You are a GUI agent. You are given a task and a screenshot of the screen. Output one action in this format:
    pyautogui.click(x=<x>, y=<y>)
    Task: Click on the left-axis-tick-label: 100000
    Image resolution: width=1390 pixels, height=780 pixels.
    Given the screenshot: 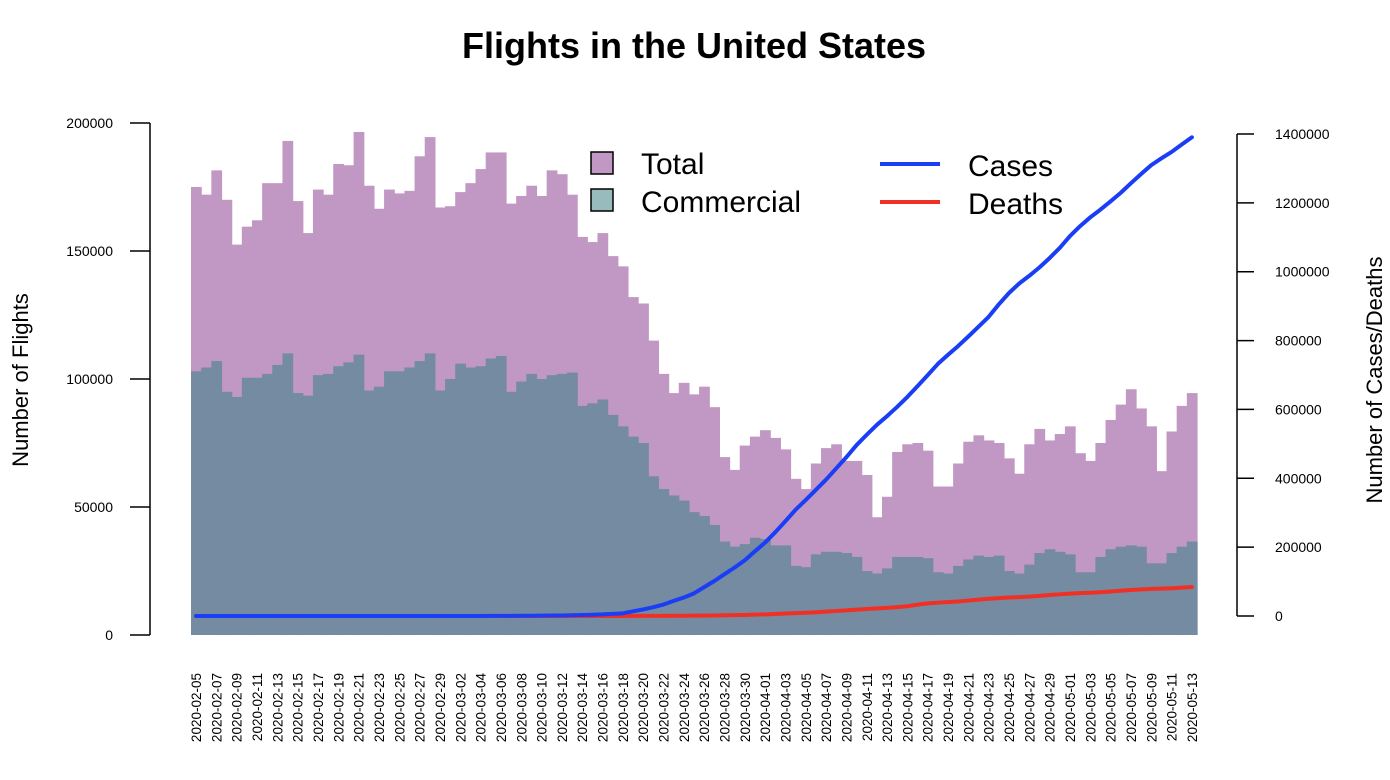 What is the action you would take?
    pyautogui.click(x=89, y=379)
    